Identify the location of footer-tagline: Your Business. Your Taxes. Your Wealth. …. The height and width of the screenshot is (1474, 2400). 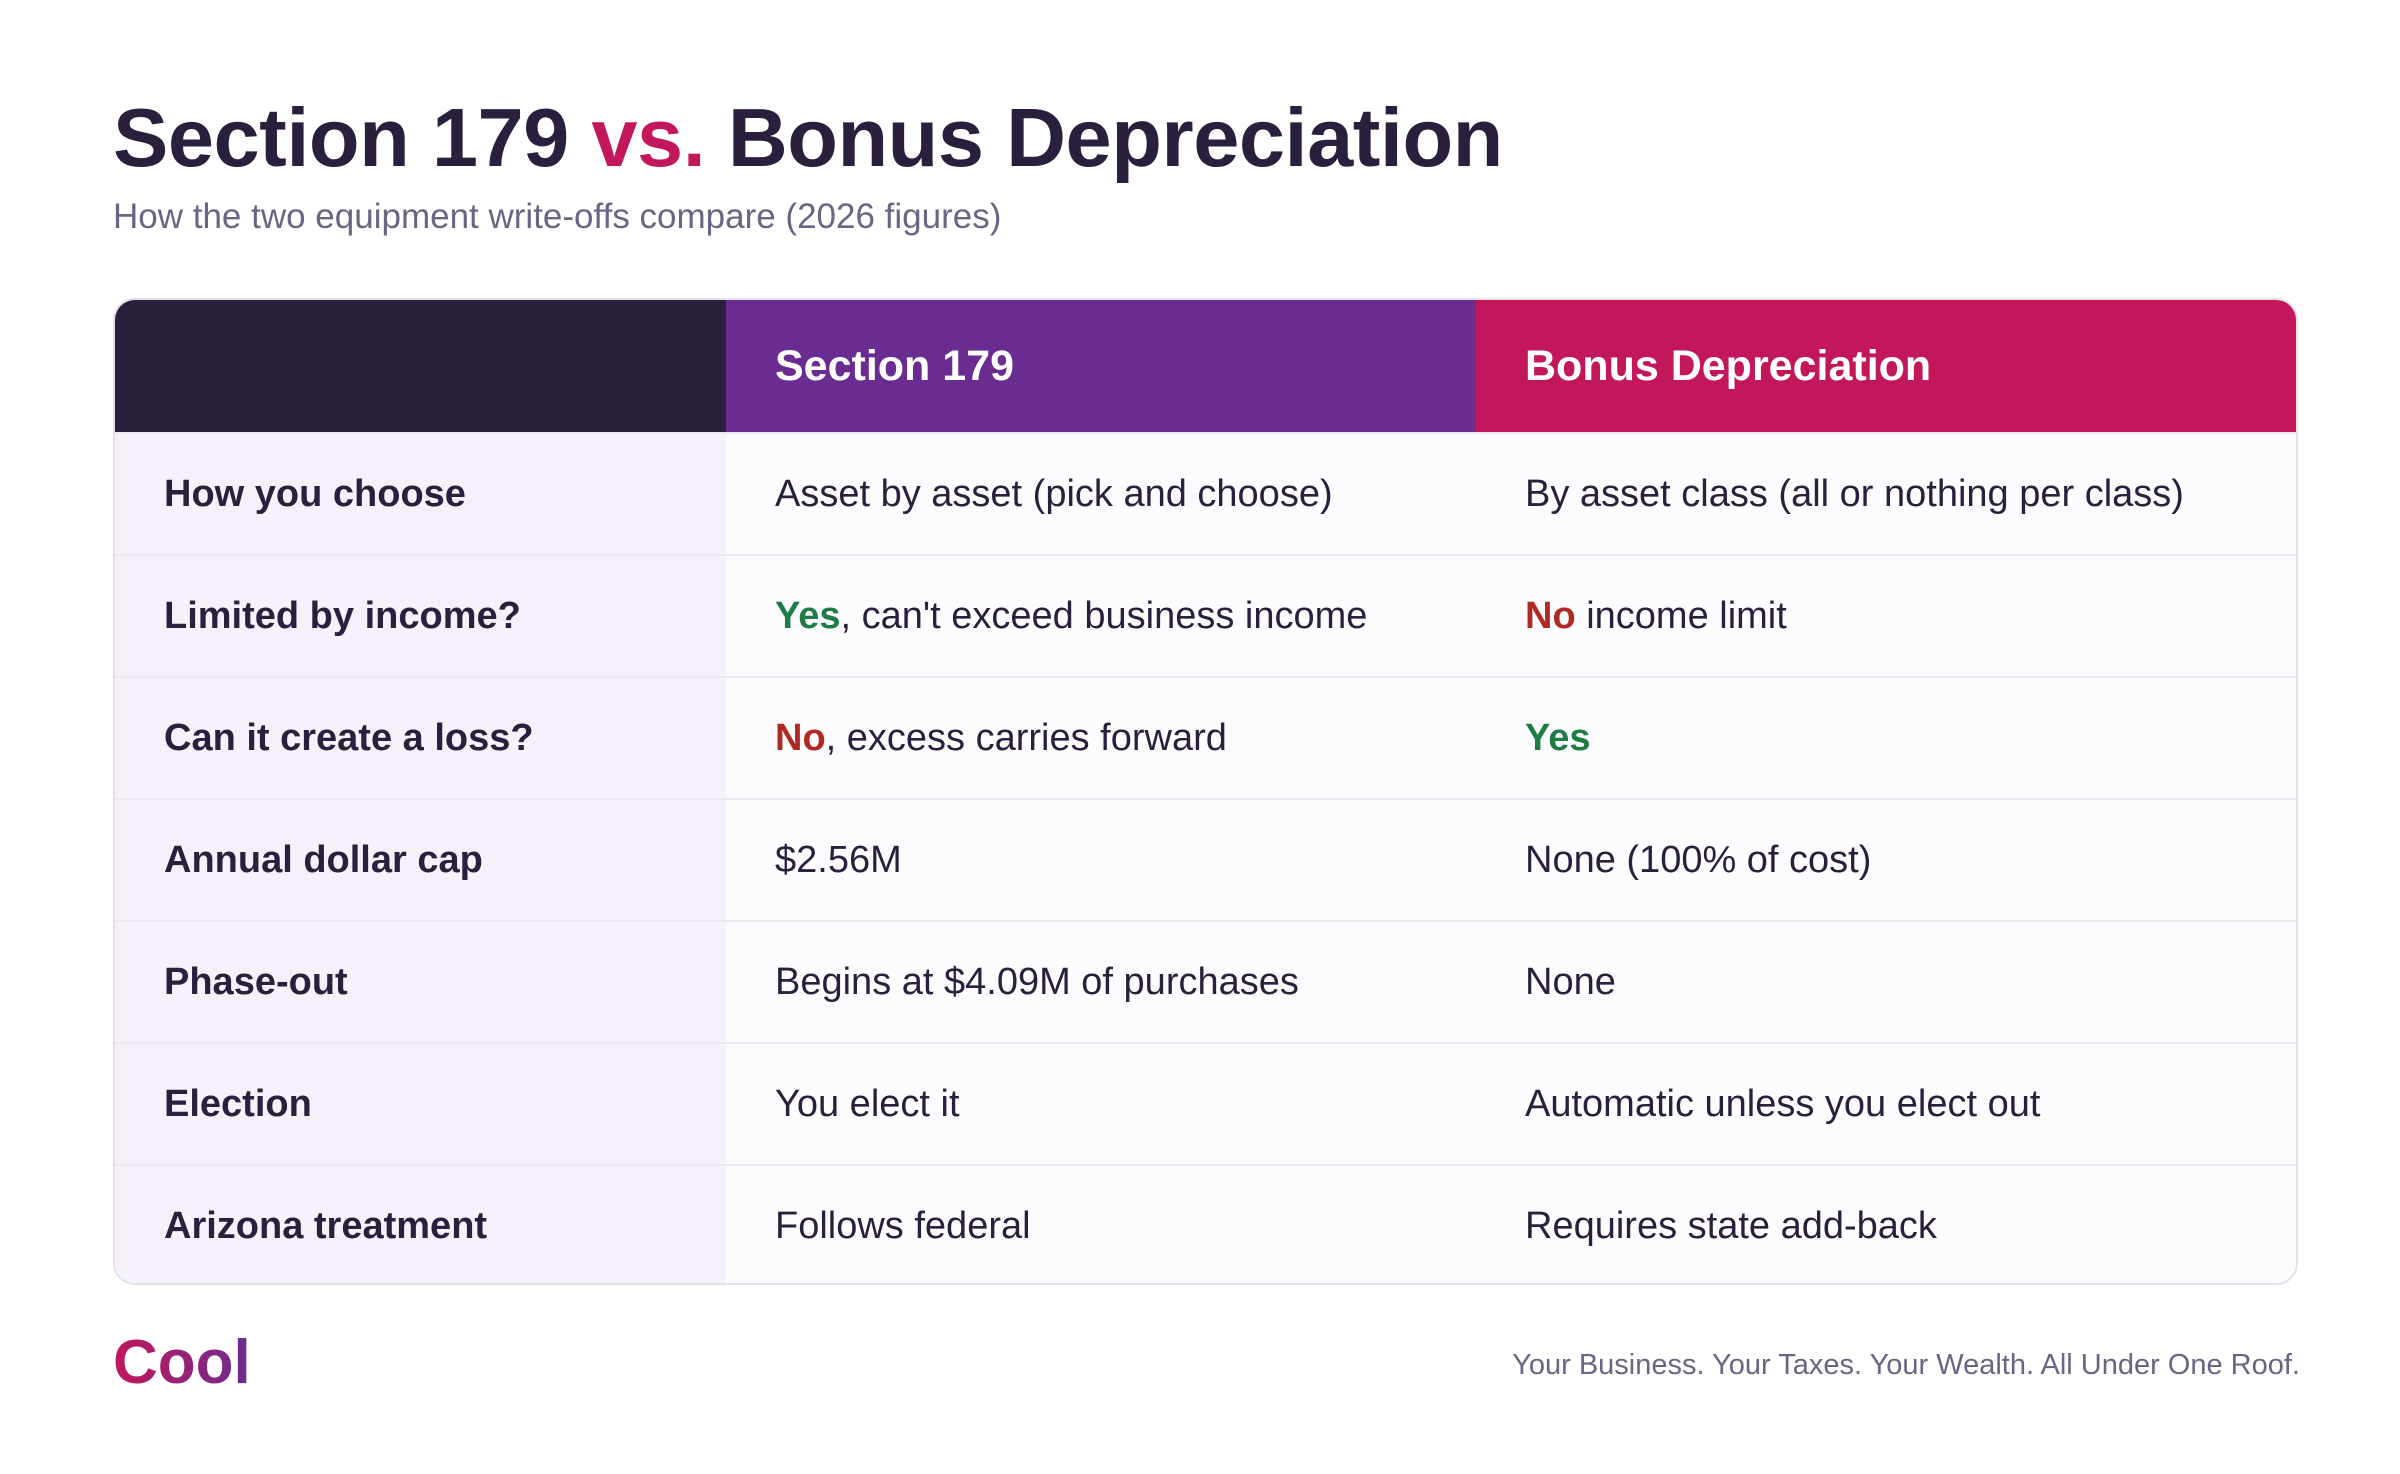
(1906, 1365).